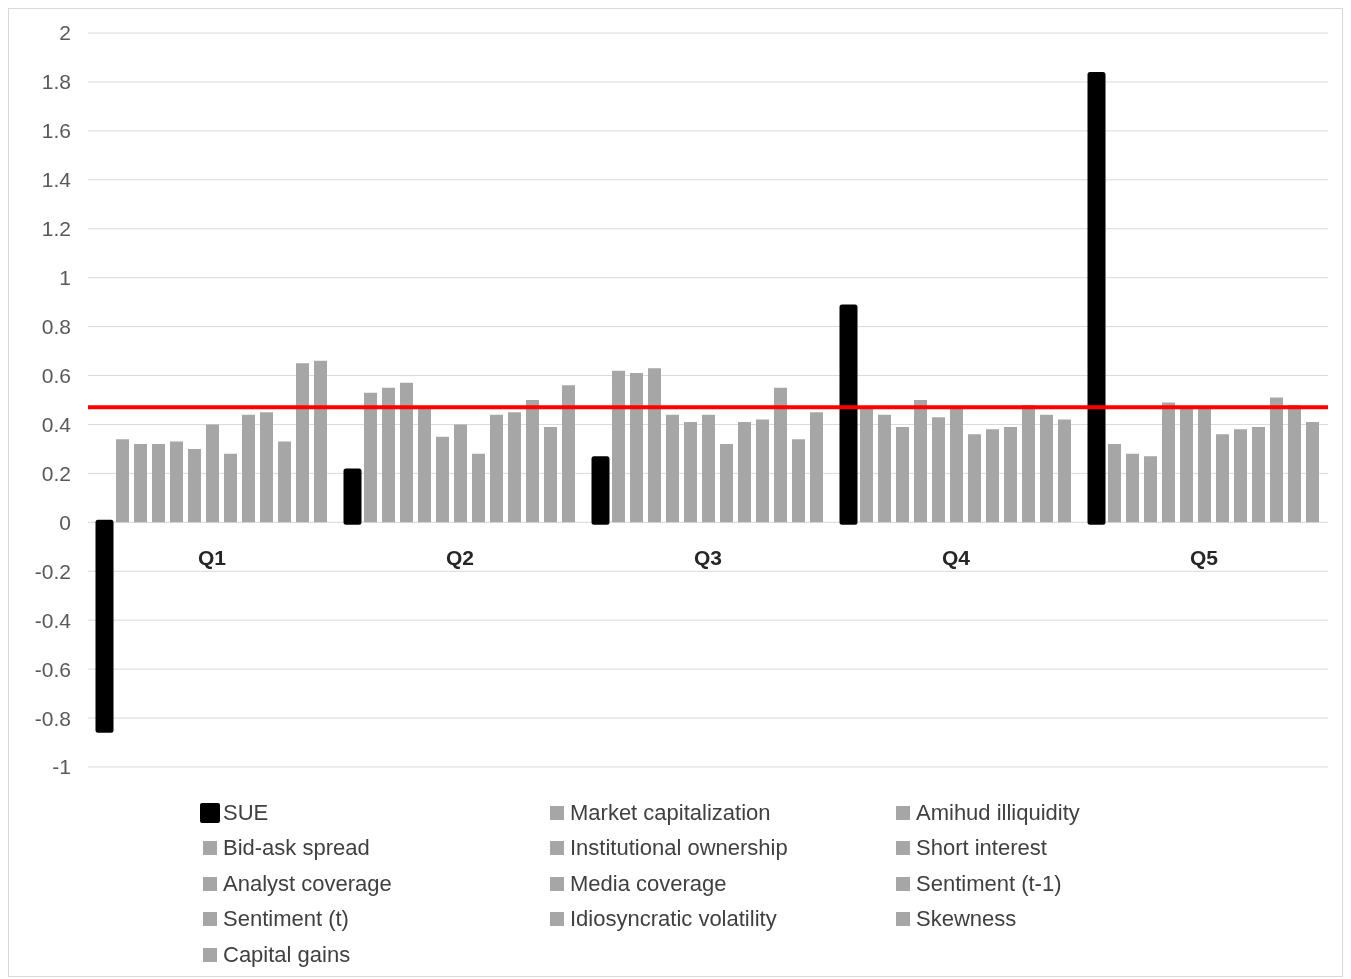 This screenshot has height=979, width=1351. What do you see at coordinates (673, 919) in the screenshot?
I see `legend-label: Idiosyncratic volatility` at bounding box center [673, 919].